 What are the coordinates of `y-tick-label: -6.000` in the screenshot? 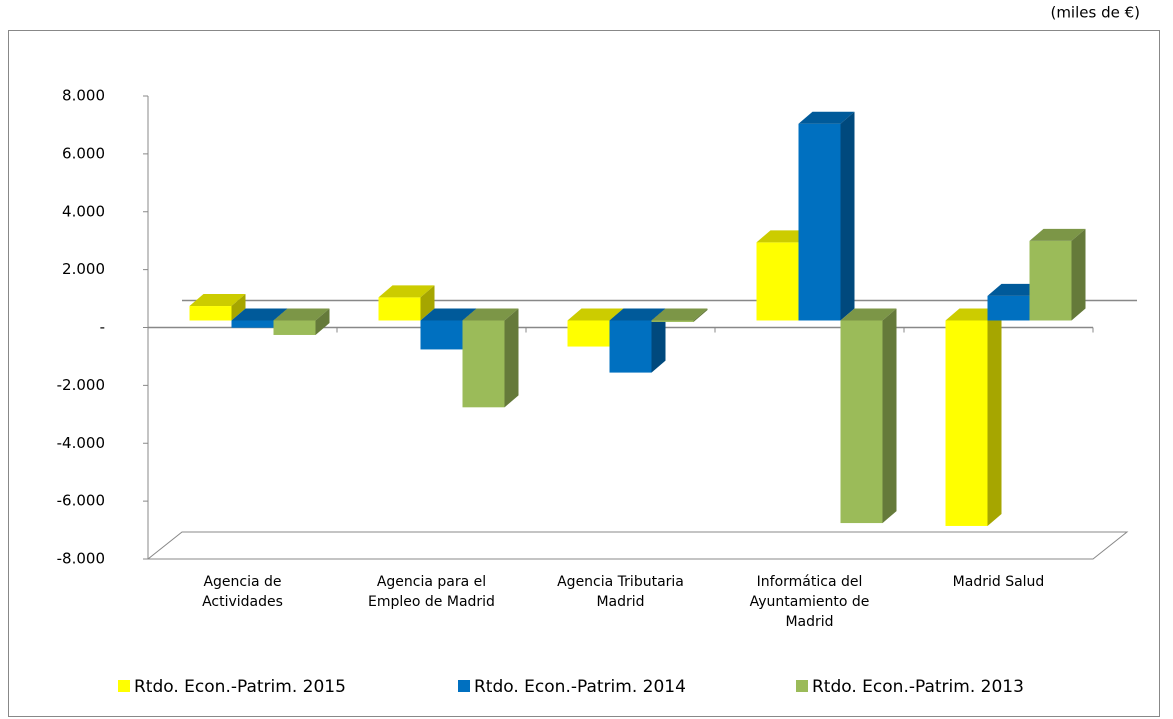 It's located at (81, 501).